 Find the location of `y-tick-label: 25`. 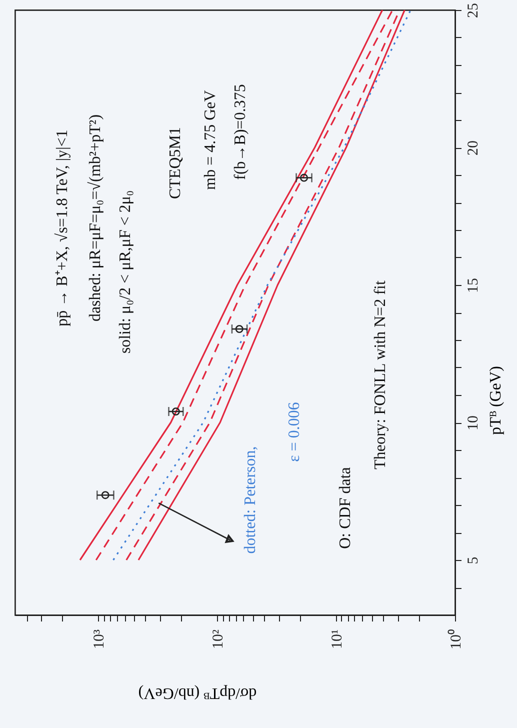

y-tick-label: 25 is located at coordinates (474, 10).